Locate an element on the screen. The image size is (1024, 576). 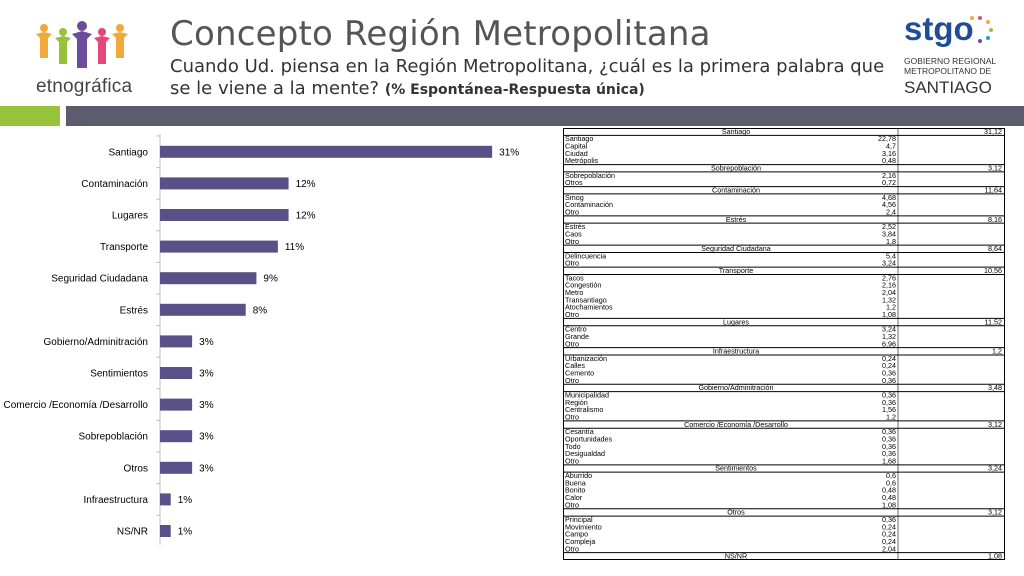
category-label: Comercio /Economía /Desarrollo is located at coordinates (76, 405).